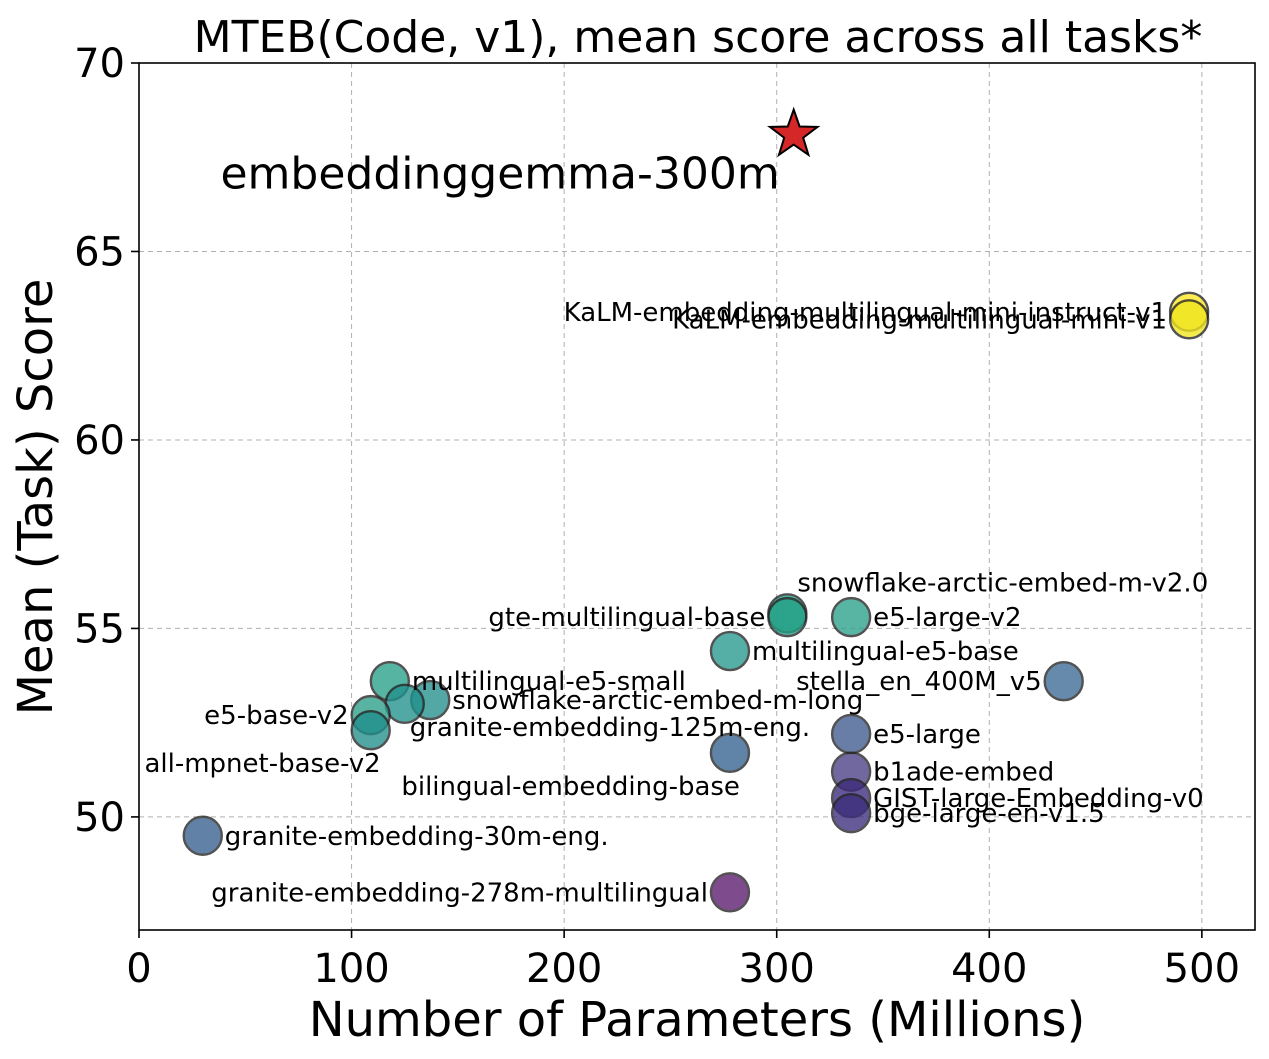  What do you see at coordinates (99, 252) in the screenshot?
I see `y-tick-label: 65` at bounding box center [99, 252].